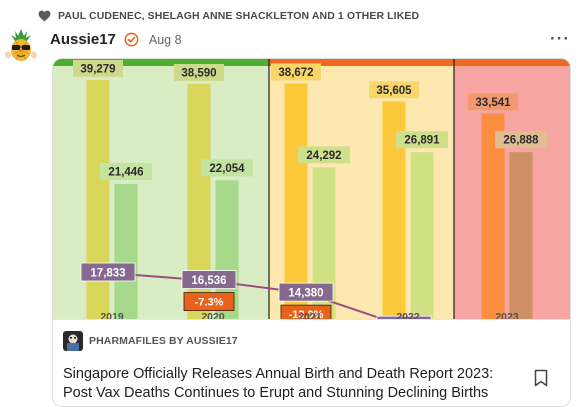 The width and height of the screenshot is (586, 407). I want to click on bar-value-deaths: 26,891, so click(422, 141).